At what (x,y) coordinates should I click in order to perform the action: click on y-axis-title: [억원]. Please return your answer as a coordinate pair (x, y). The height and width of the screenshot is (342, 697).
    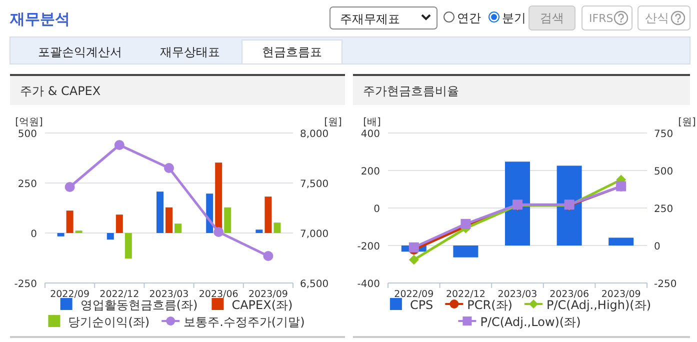
    Looking at the image, I should click on (29, 122).